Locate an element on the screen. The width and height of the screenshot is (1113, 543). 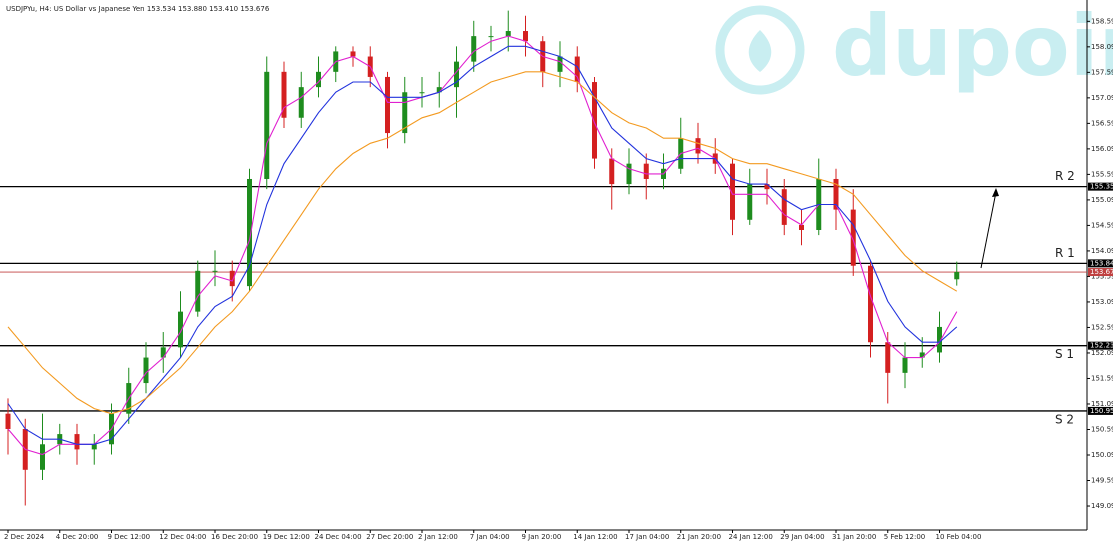
y-tick-label: 150.590 is located at coordinates (1102, 429).